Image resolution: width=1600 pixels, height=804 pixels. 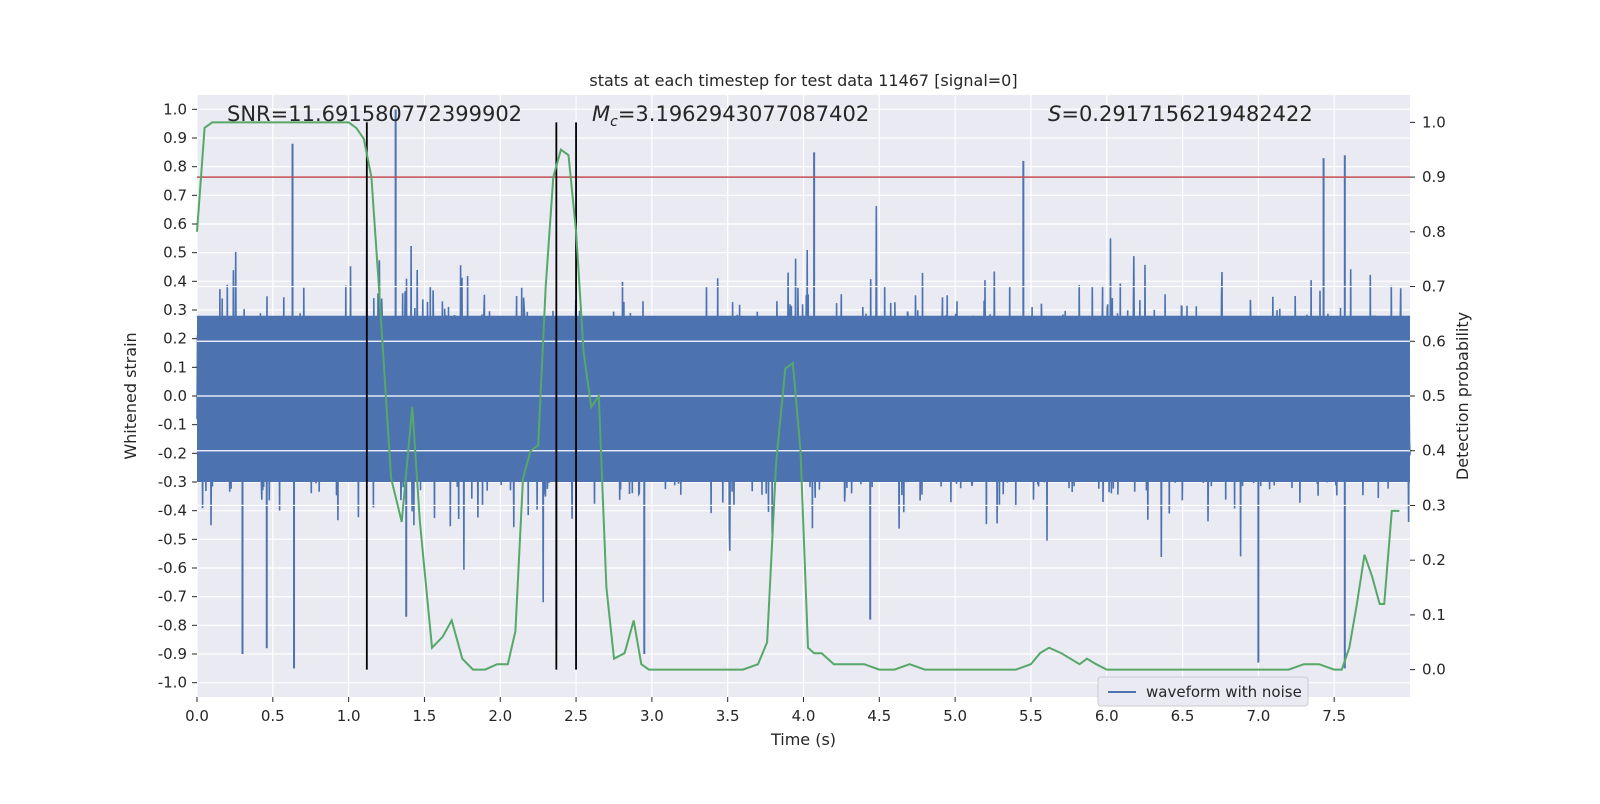 What do you see at coordinates (1434, 615) in the screenshot?
I see `y-right-tick-label: 0.1` at bounding box center [1434, 615].